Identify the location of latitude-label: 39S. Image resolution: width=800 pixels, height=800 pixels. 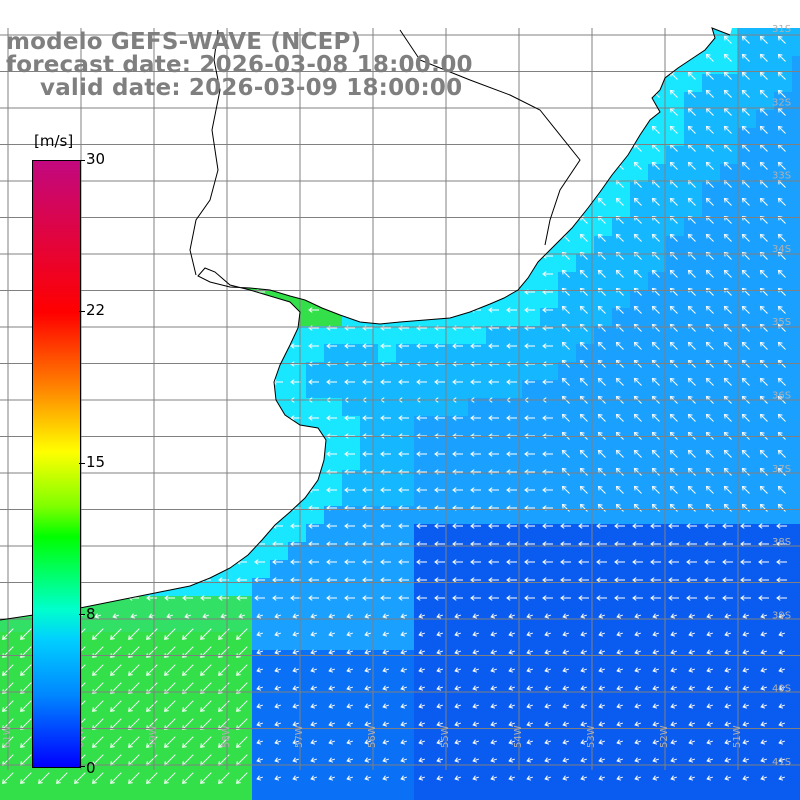
(781, 615).